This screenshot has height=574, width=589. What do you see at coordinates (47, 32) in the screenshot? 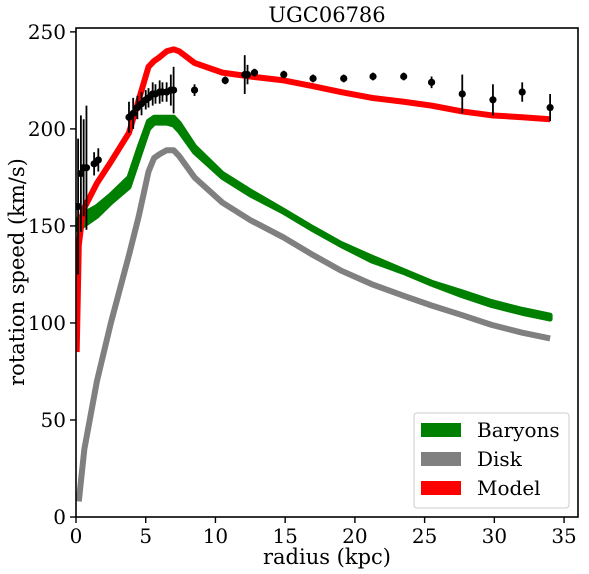
I see `y-tick-label-250: 250` at bounding box center [47, 32].